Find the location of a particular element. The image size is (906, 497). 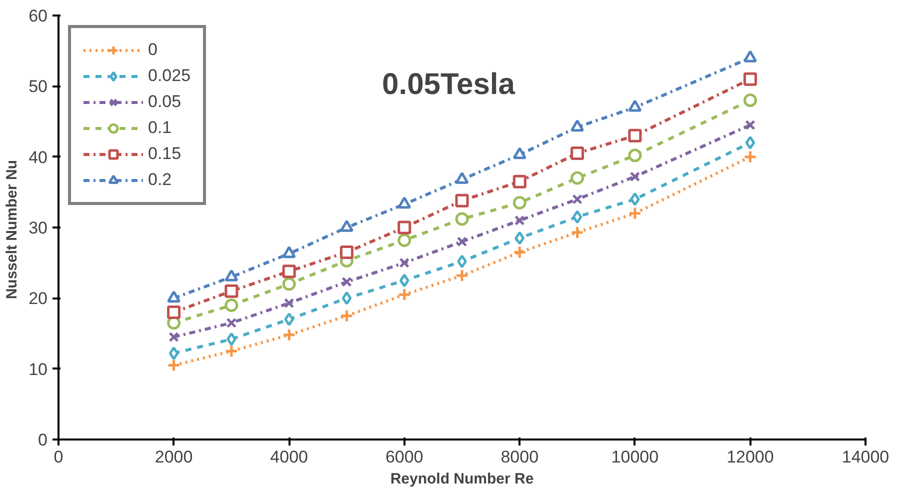

x-tick-label: 8000 is located at coordinates (519, 457).